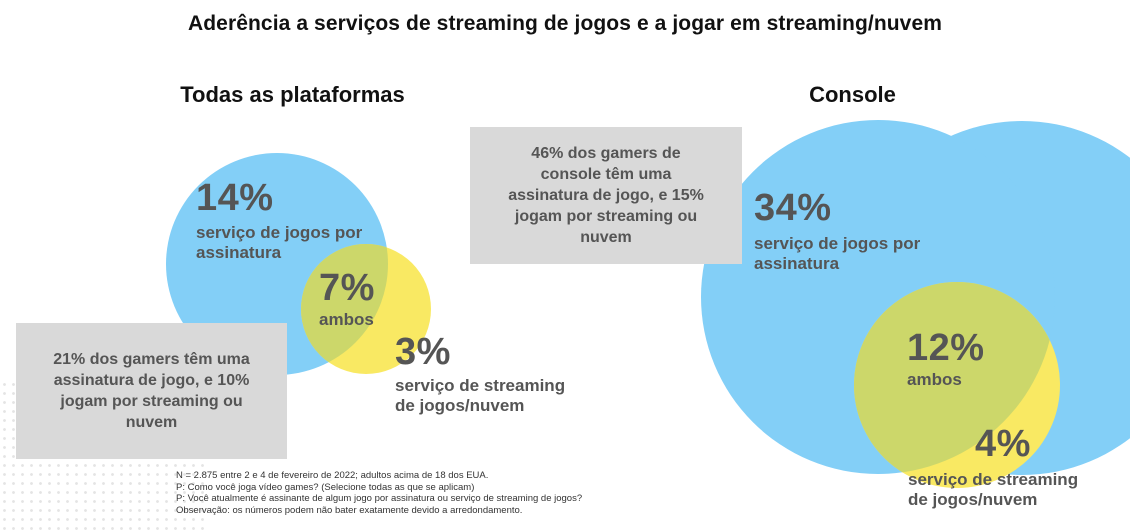 The width and height of the screenshot is (1130, 531). Describe the element at coordinates (852, 94) in the screenshot. I see `section-title-console: Console` at that location.